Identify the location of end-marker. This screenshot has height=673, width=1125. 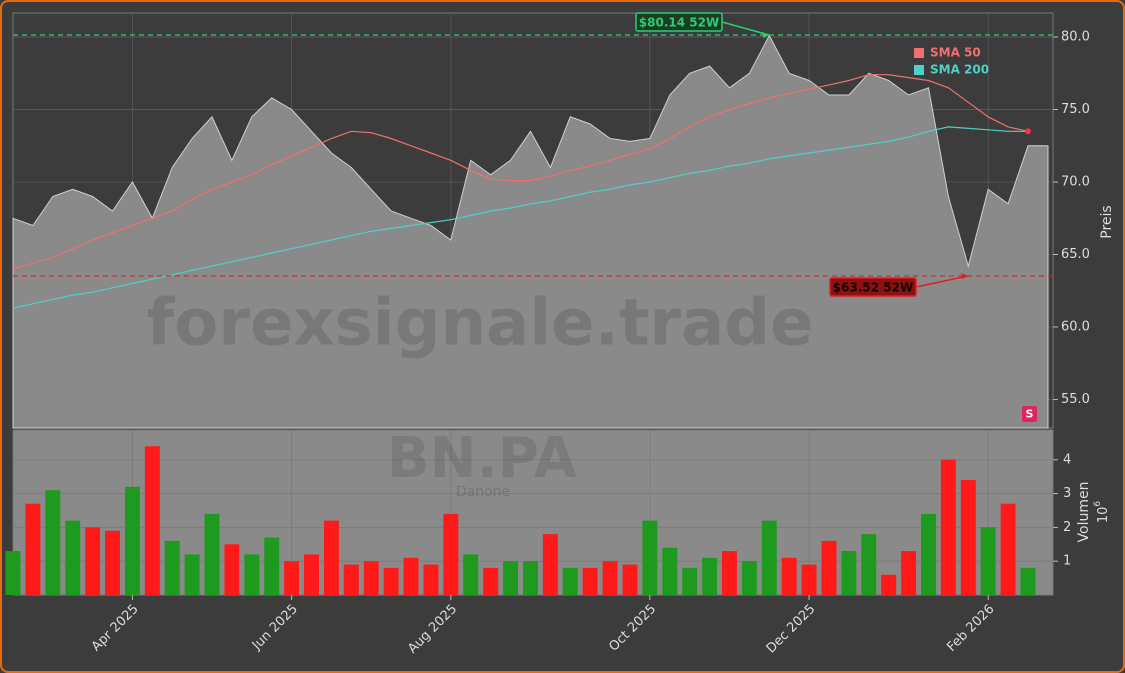
(1028, 131).